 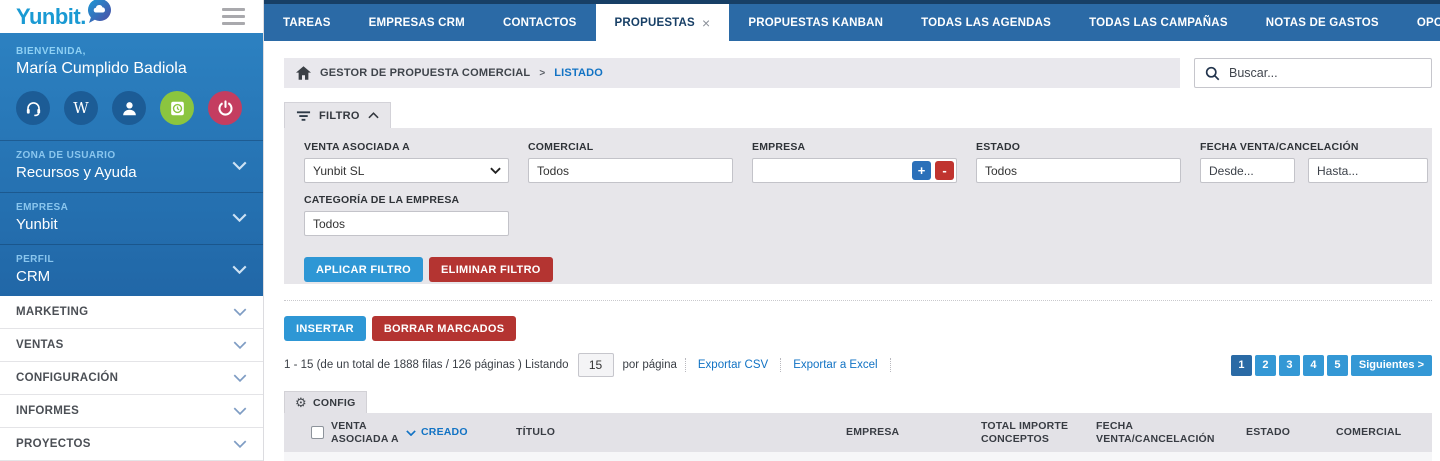 I want to click on column-venta-asociada: VENTA ASOCIADA A, so click(x=365, y=432).